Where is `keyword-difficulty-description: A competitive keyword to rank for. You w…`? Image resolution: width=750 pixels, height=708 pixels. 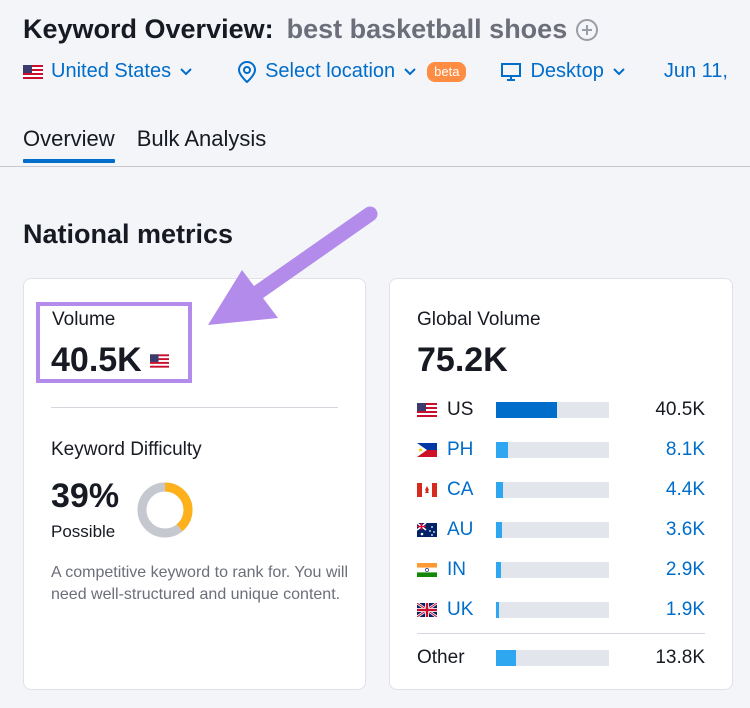
keyword-difficulty-description: A competitive keyword to rank for. You w… is located at coordinates (200, 583).